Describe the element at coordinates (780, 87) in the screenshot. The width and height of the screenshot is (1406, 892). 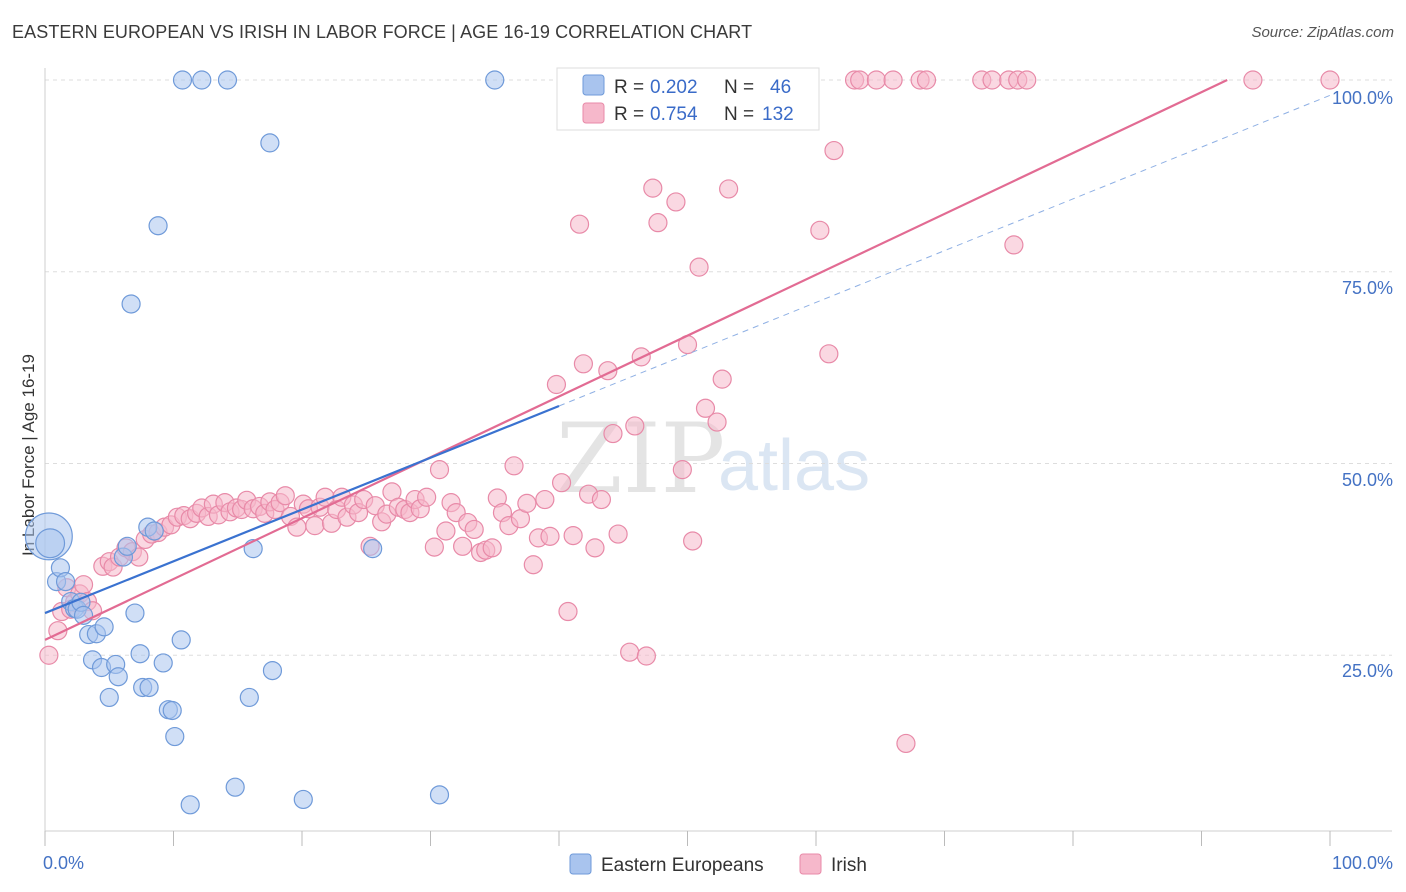
I see `stats-legend-n-value-blue: 46` at that location.